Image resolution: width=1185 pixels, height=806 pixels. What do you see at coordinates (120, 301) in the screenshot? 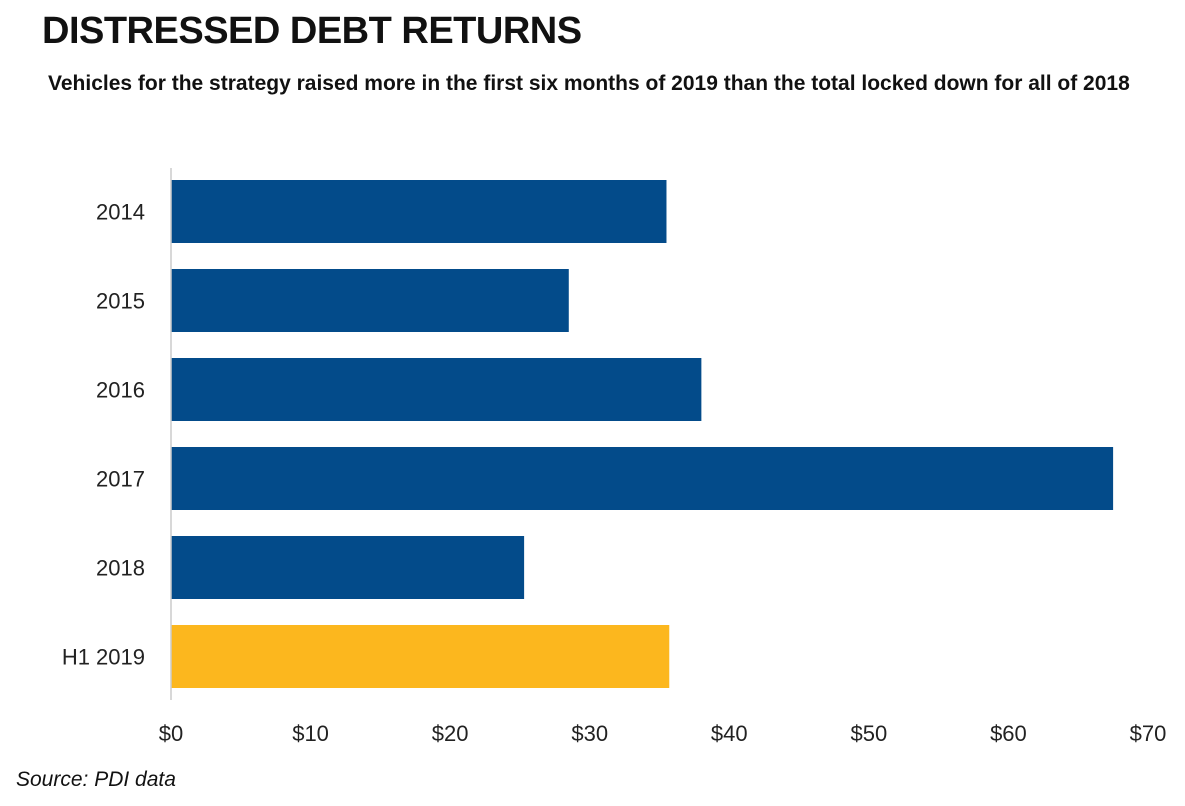
I see `category-label: 2015` at bounding box center [120, 301].